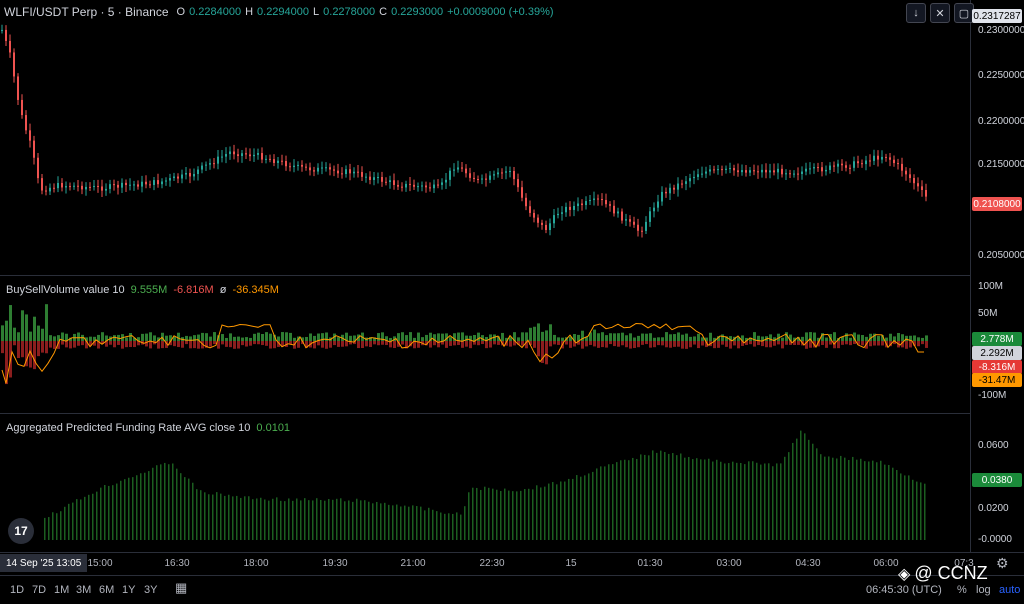 This screenshot has width=1024, height=604. Describe the element at coordinates (983, 590) in the screenshot. I see `log-toggle: log` at that location.